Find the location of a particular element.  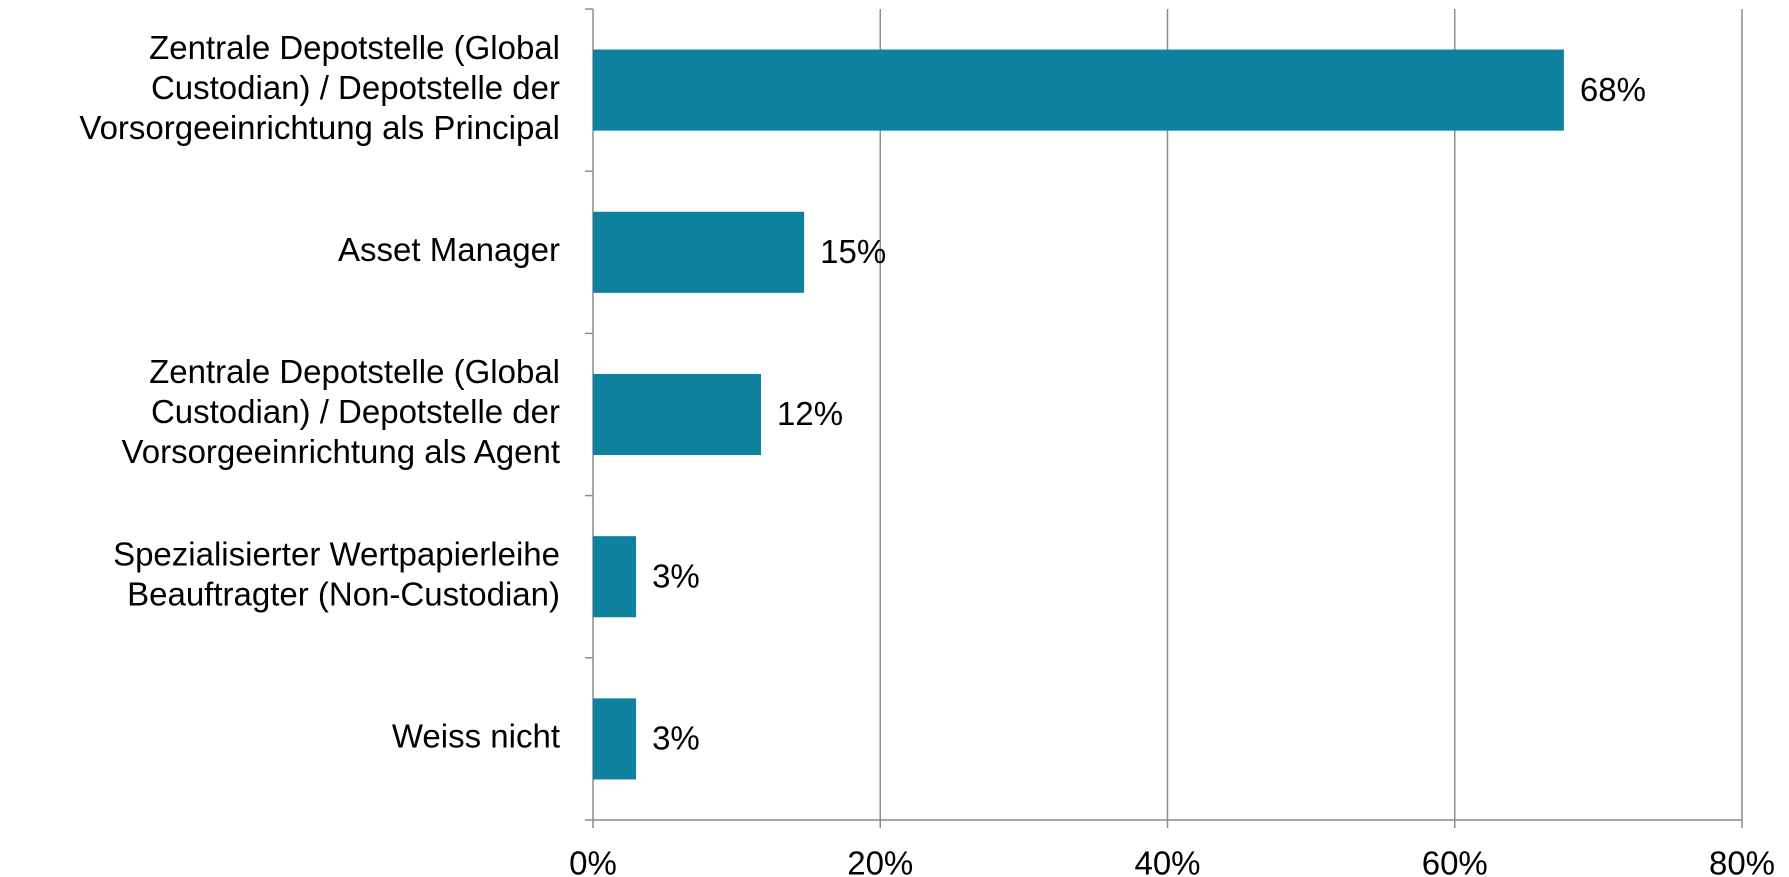

y-tick-label: Weiss nicht is located at coordinates (476, 736).